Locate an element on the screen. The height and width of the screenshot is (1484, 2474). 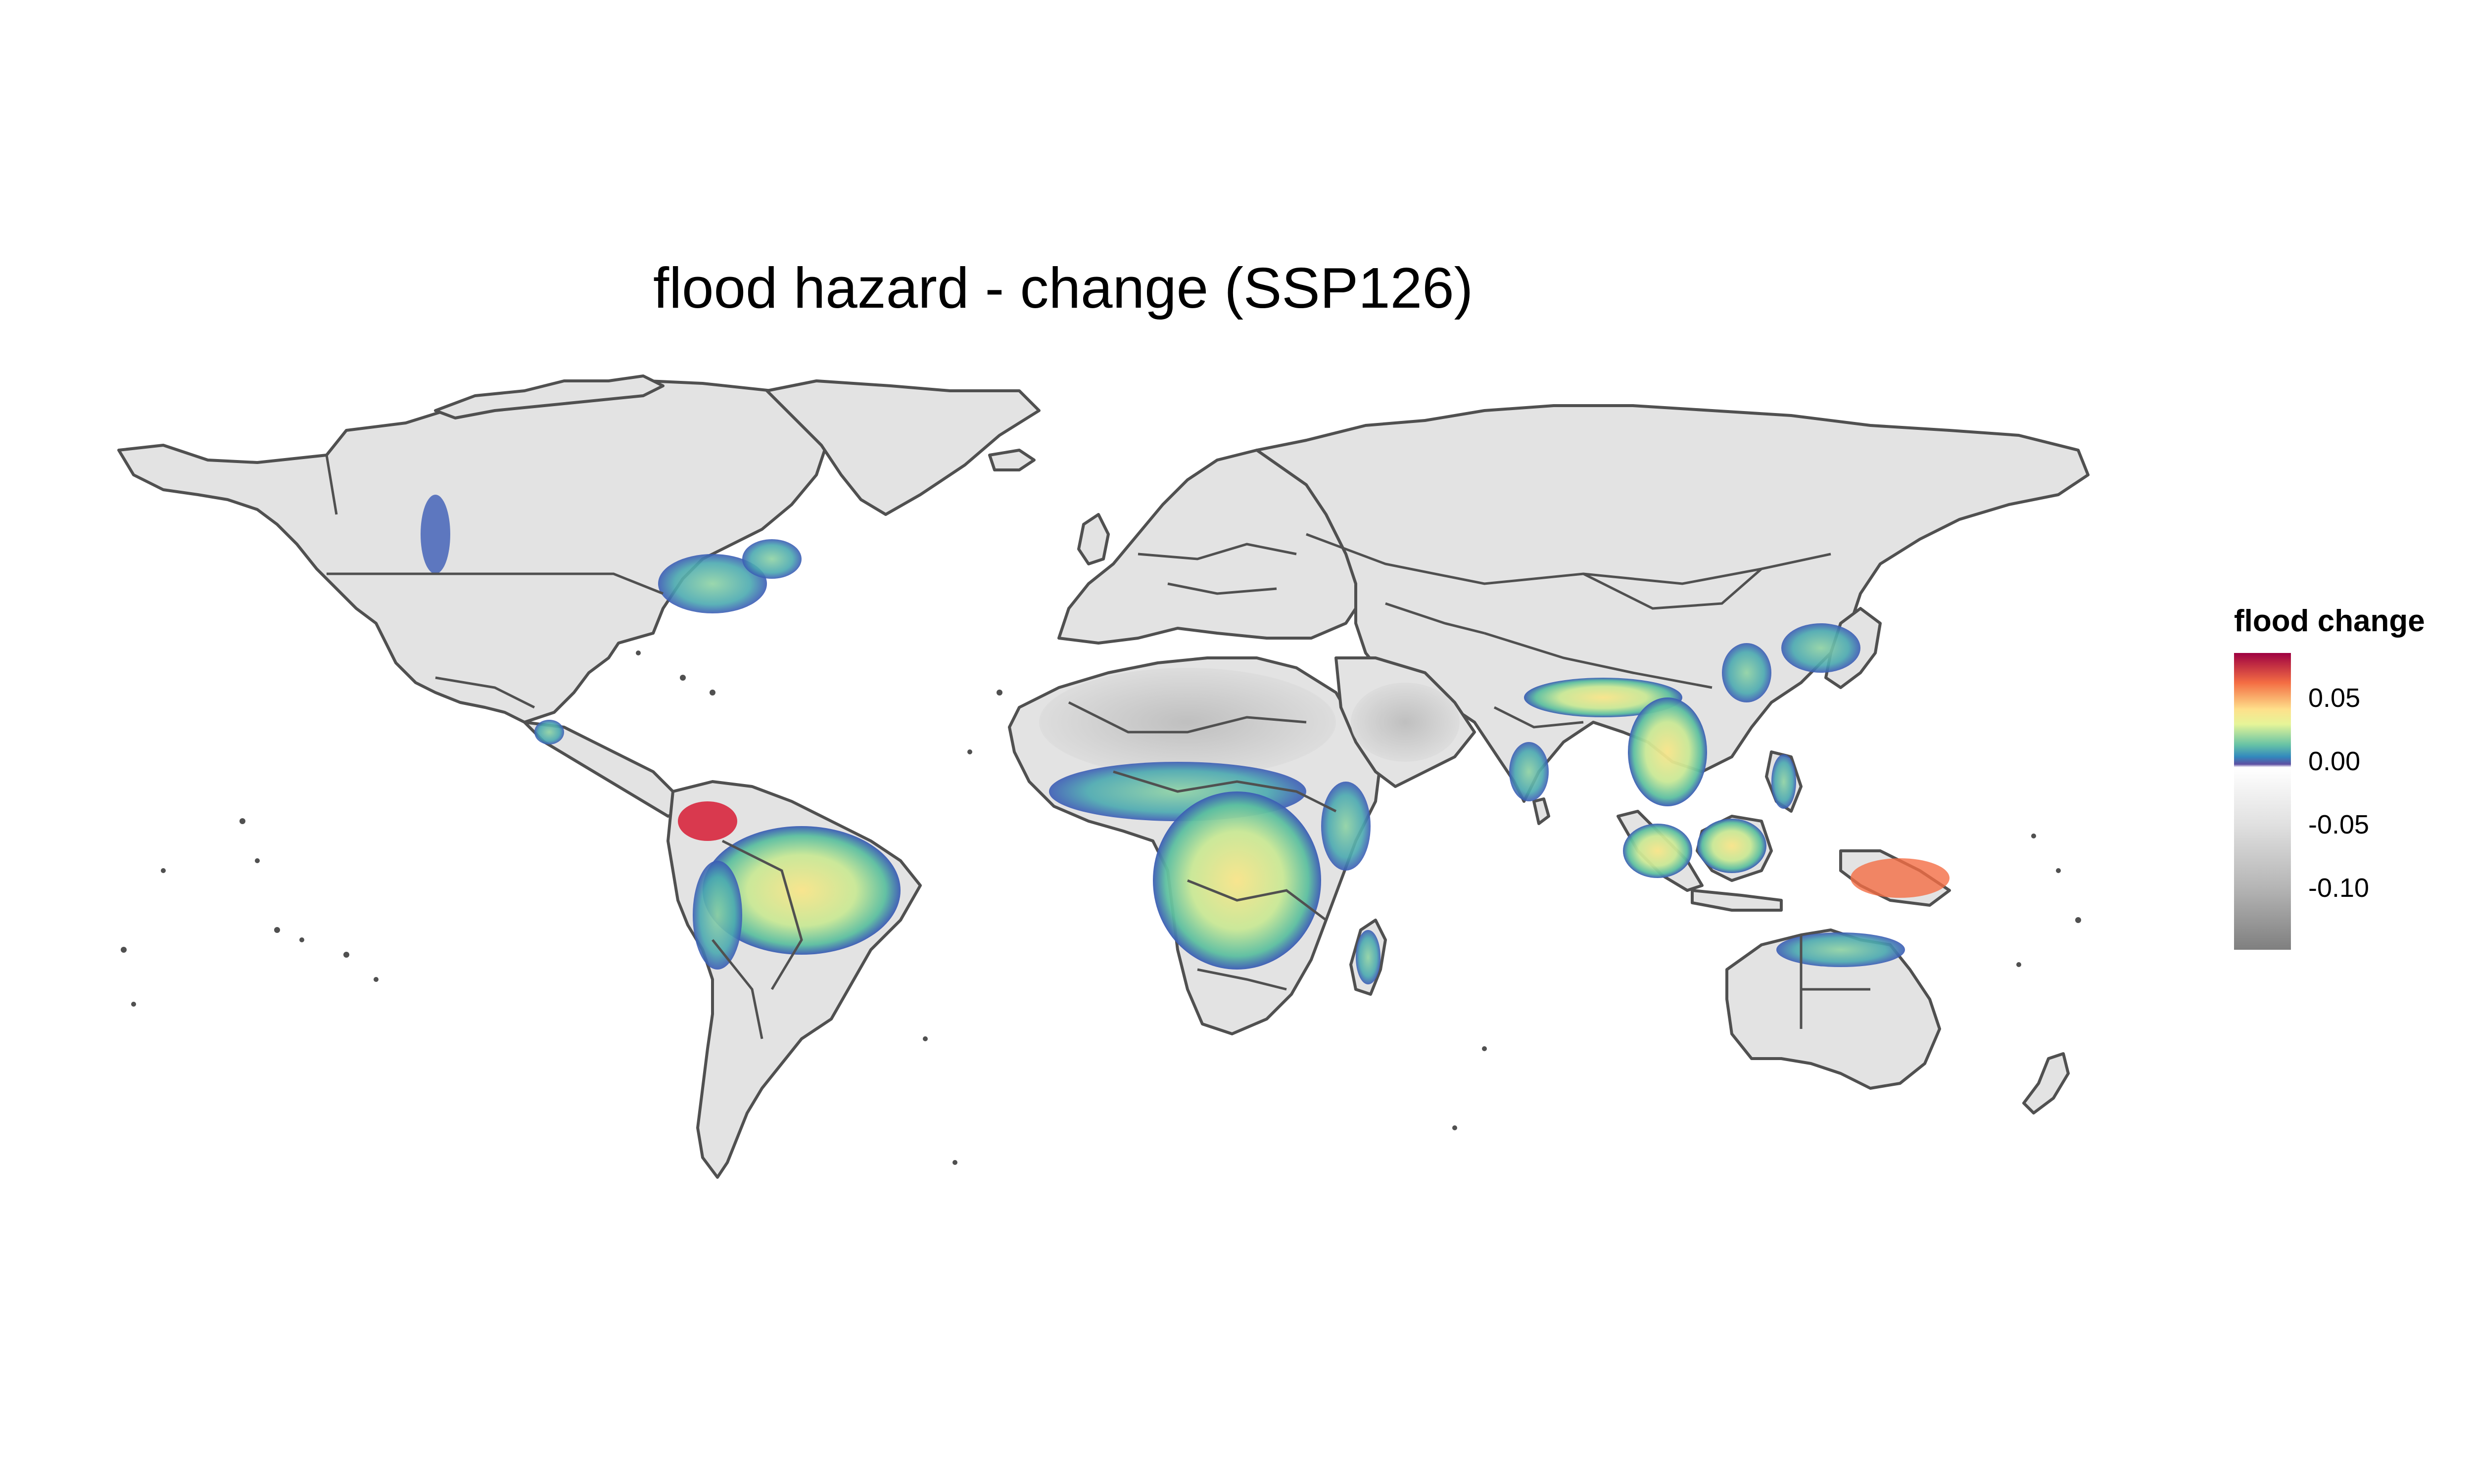
sumatra-increase is located at coordinates (1657, 851).